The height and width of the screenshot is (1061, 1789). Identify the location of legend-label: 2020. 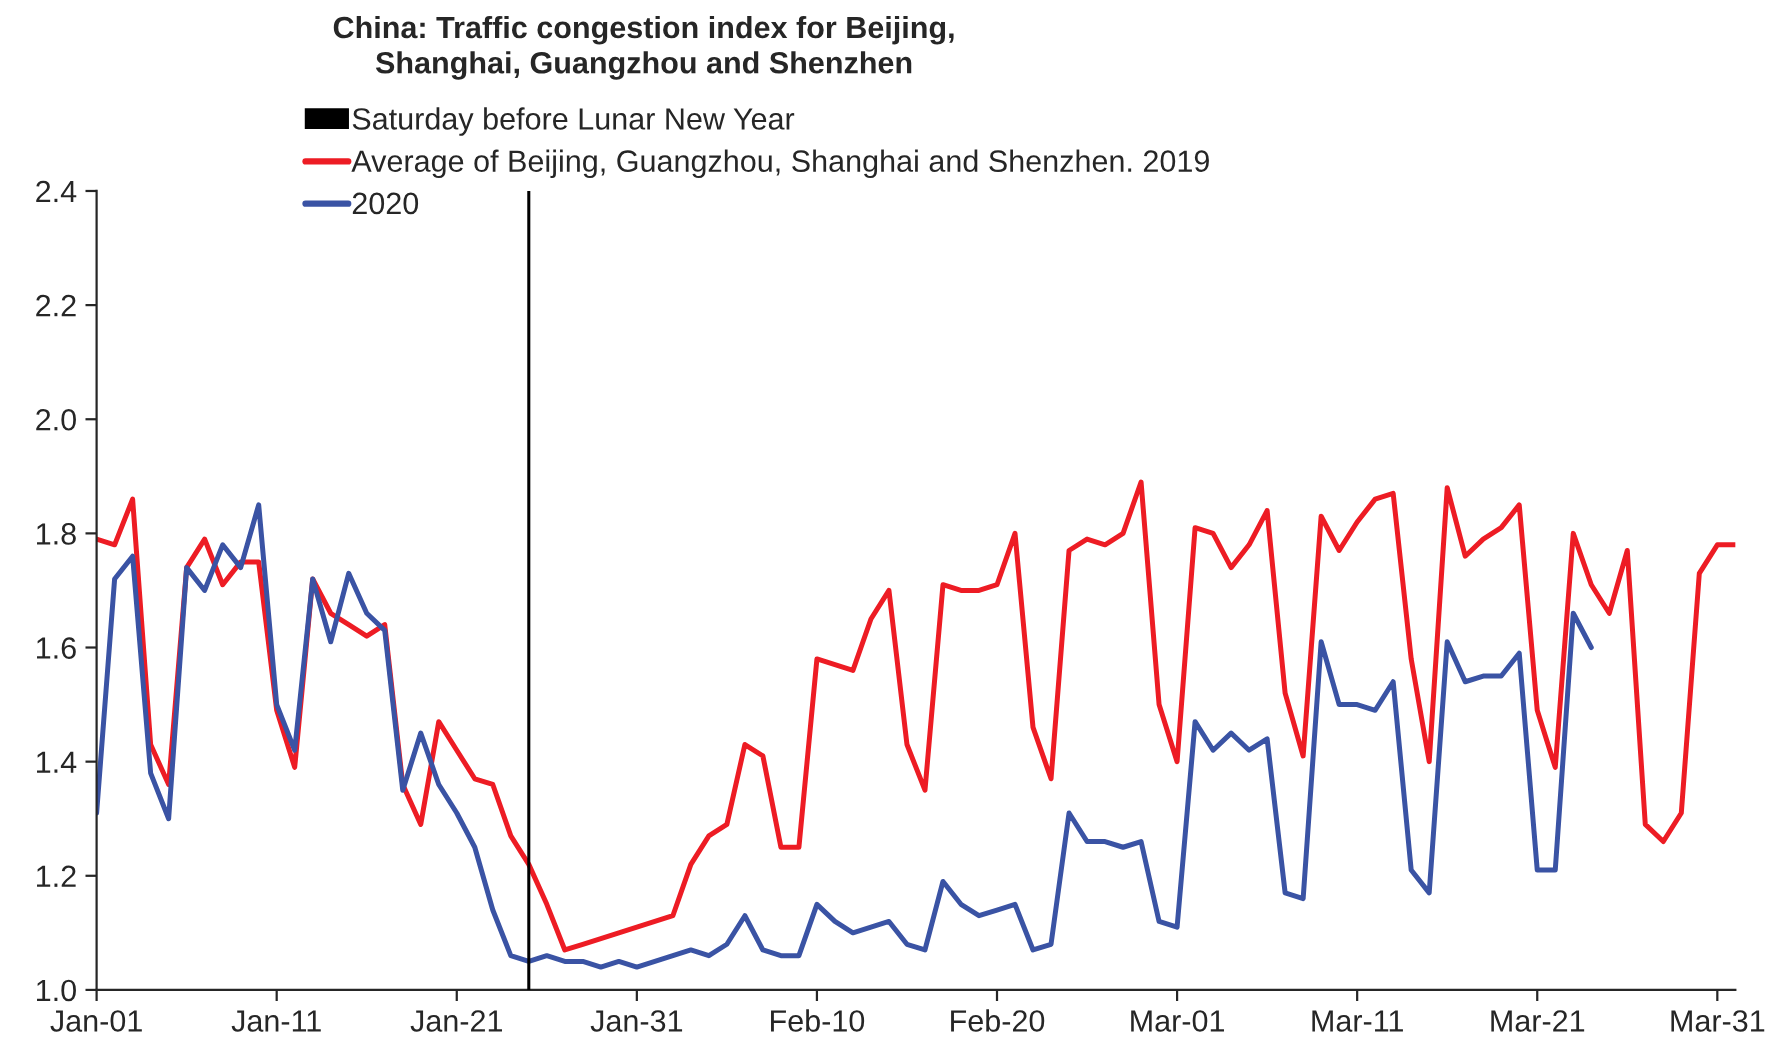
(385, 203).